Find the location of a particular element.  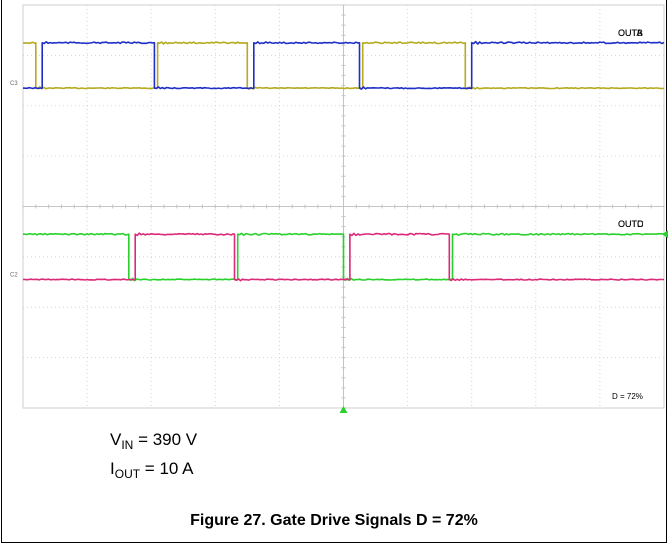

output-current-label: IOUT = 10 A is located at coordinates (152, 470).